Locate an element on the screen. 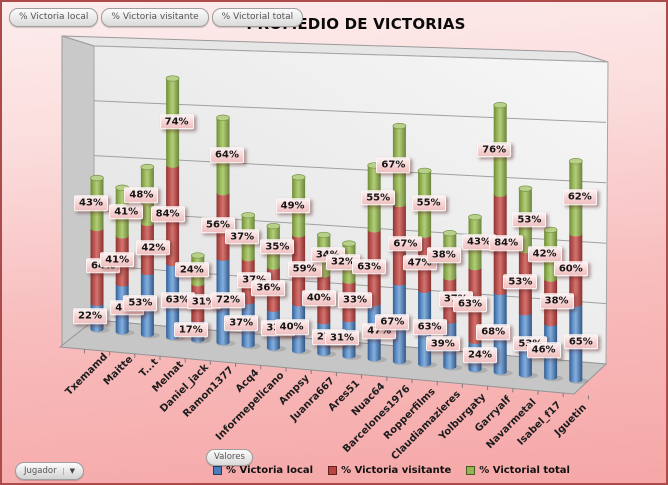 The image size is (668, 485). bar-cylinder-Navarmetal is located at coordinates (525, 281).